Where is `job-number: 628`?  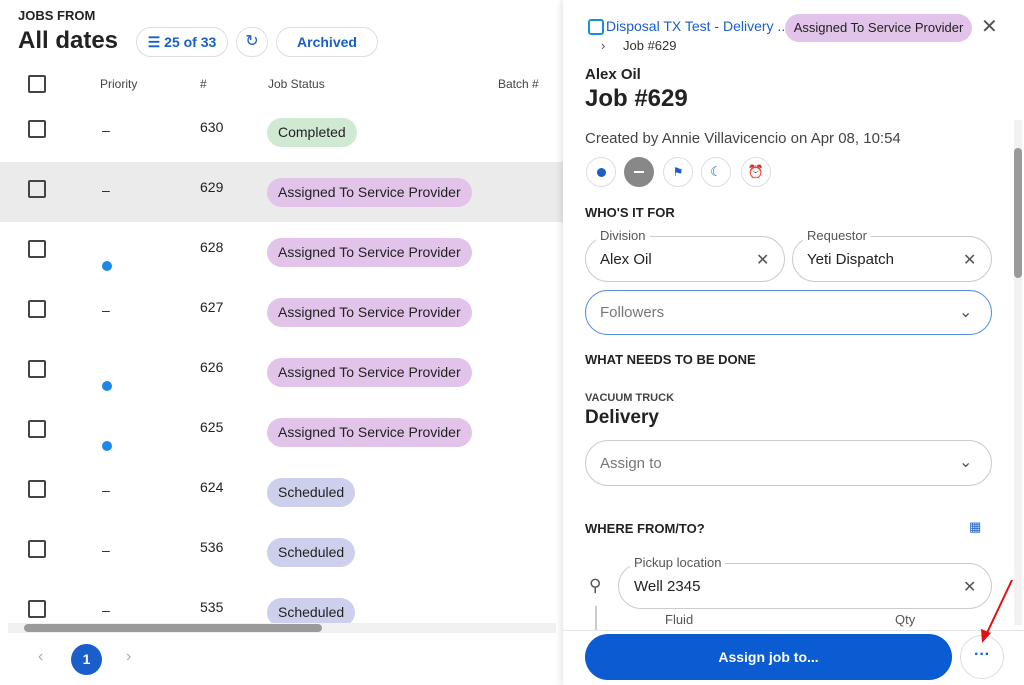 job-number: 628 is located at coordinates (212, 247).